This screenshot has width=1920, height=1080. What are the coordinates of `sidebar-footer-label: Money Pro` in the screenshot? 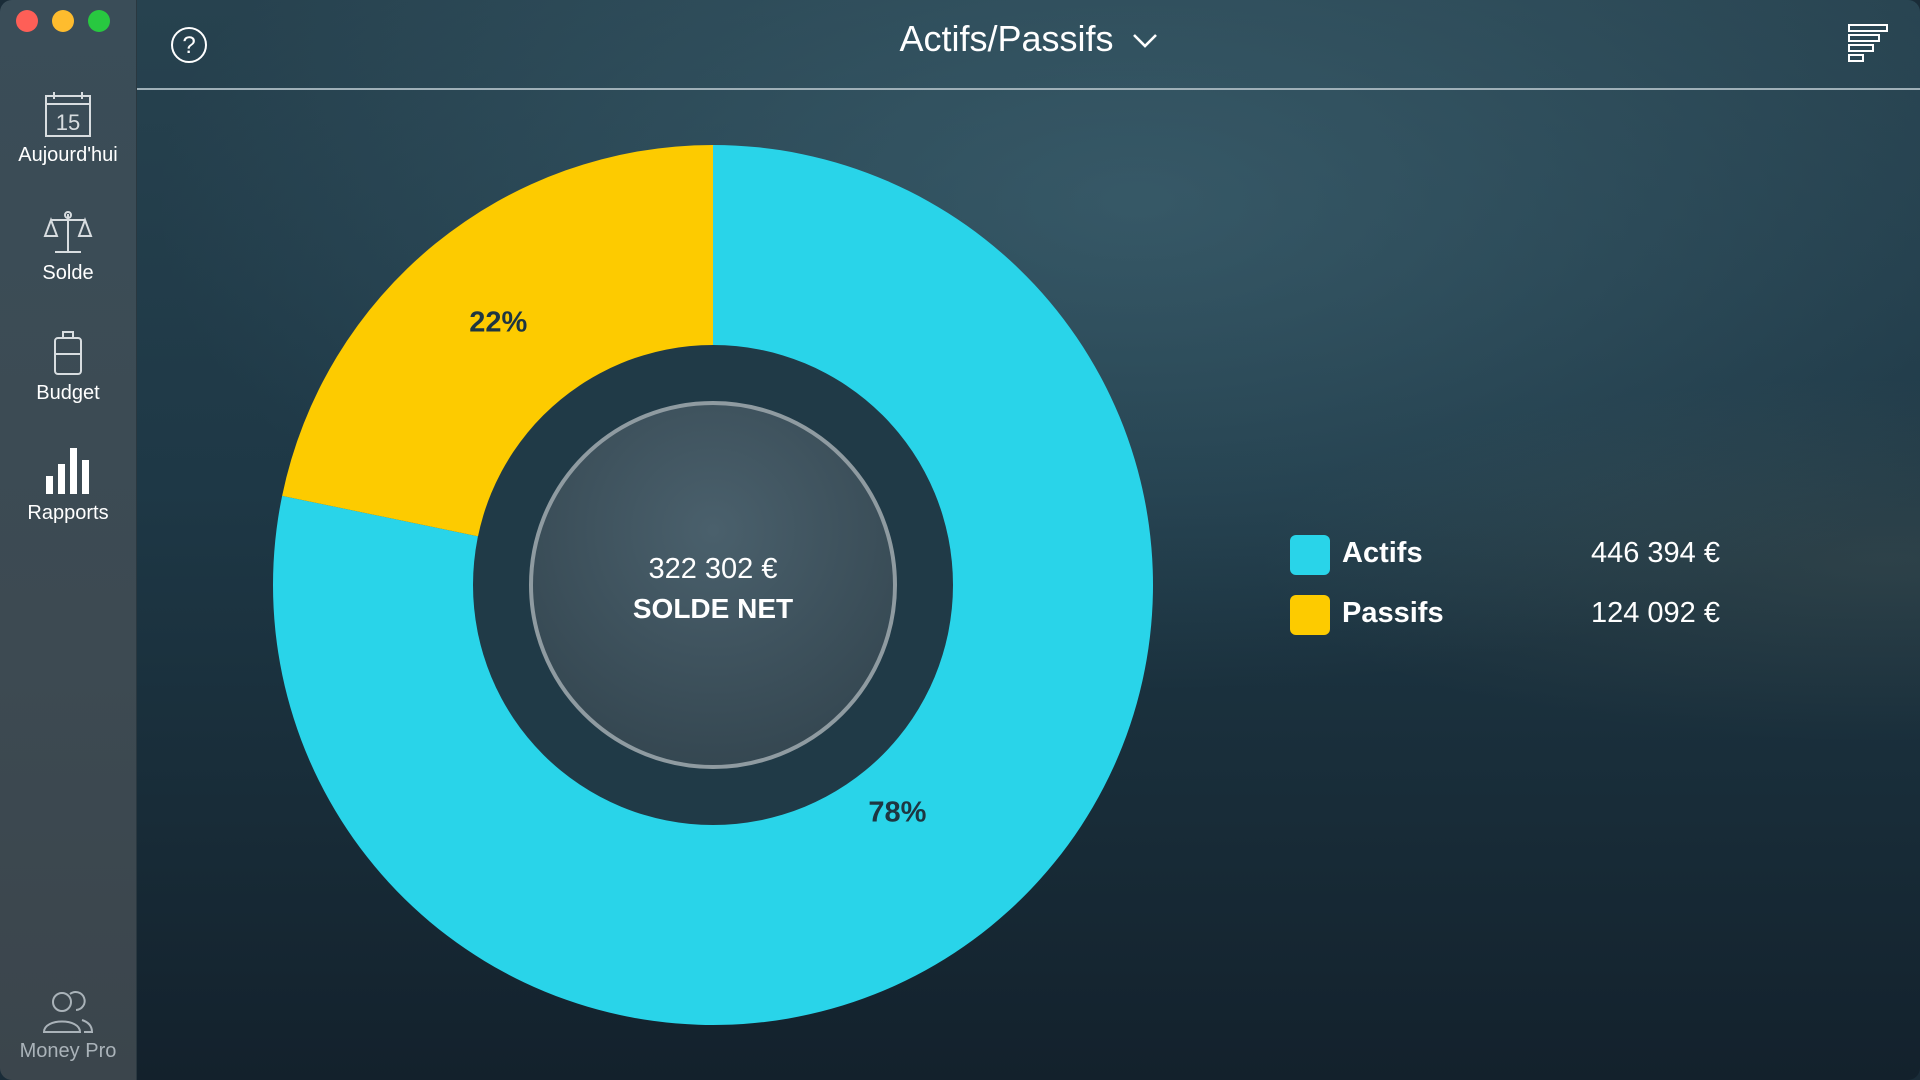 It's located at (68, 1051).